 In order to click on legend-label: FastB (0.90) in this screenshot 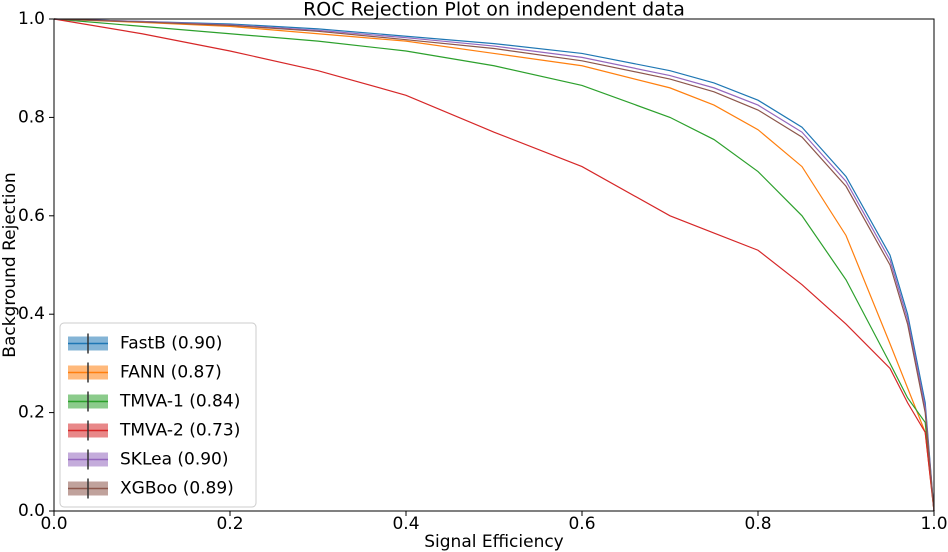, I will do `click(171, 344)`.